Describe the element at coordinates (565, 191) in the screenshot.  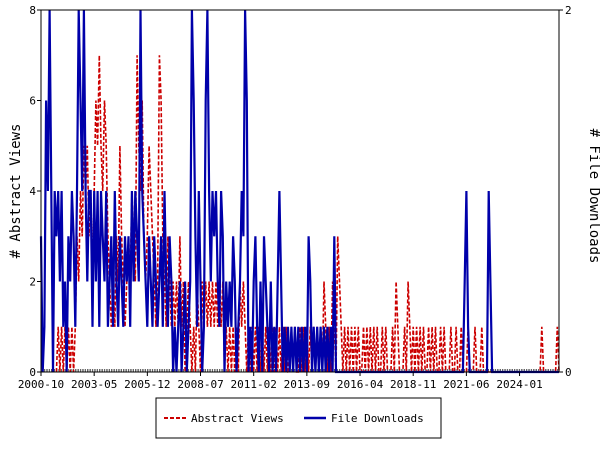
I see `y-right-axis: 02` at that location.